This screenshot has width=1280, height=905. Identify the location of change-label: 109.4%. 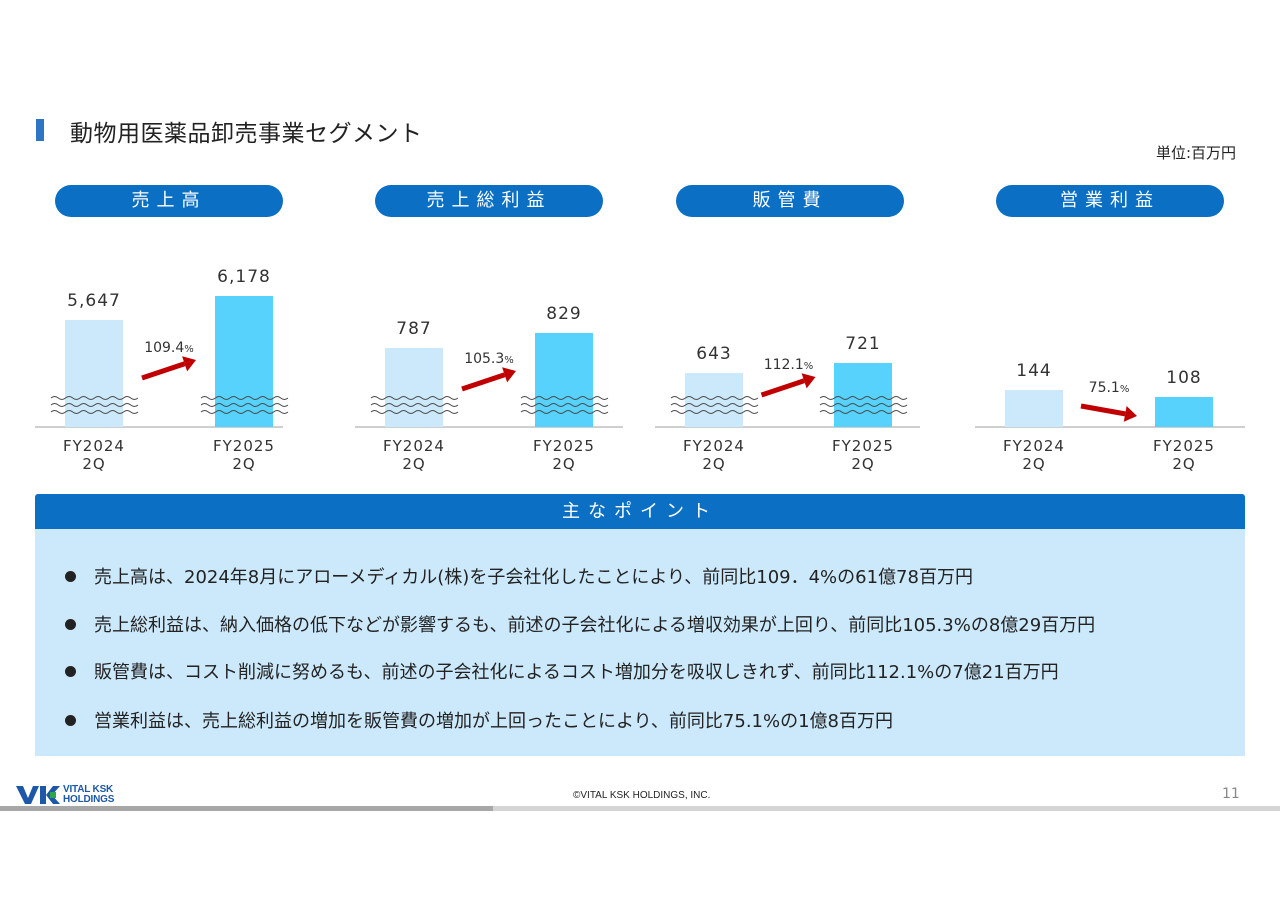
(169, 348).